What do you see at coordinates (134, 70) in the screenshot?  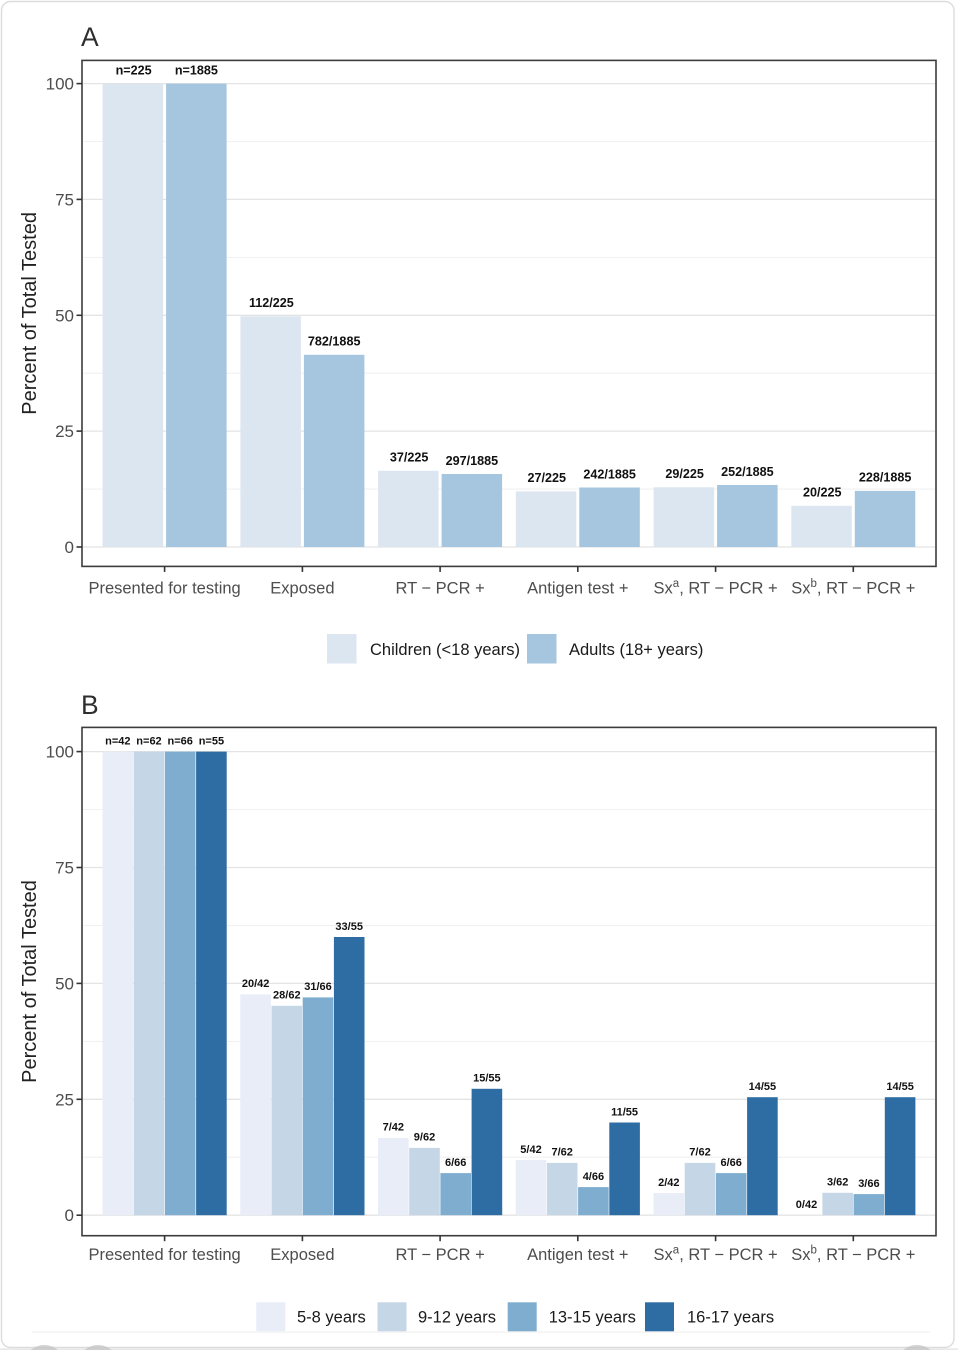 I see `svg-text: n=225` at bounding box center [134, 70].